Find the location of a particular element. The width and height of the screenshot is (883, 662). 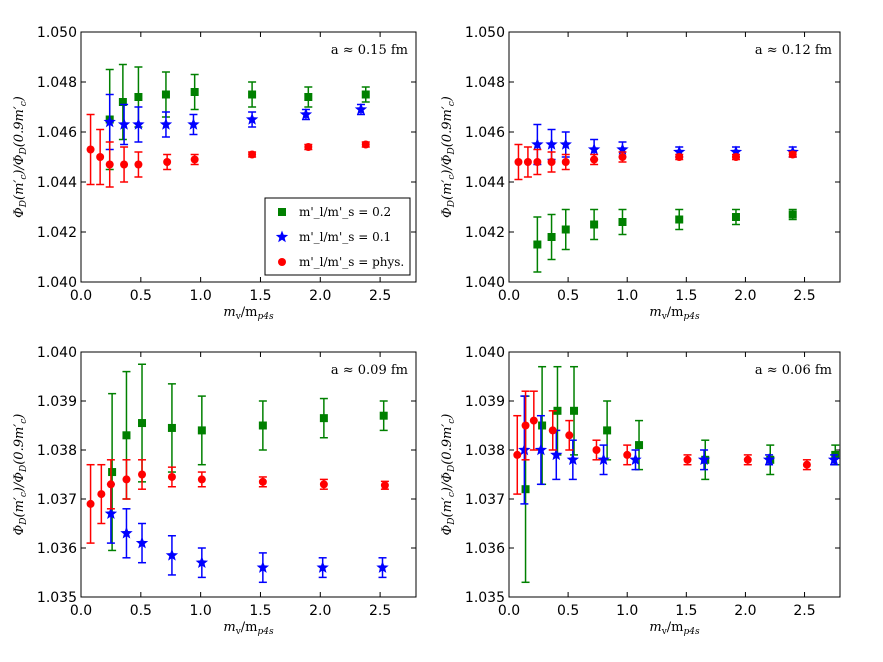

legend-entry: m'_l/m'_s = 0.1 is located at coordinates (345, 237).